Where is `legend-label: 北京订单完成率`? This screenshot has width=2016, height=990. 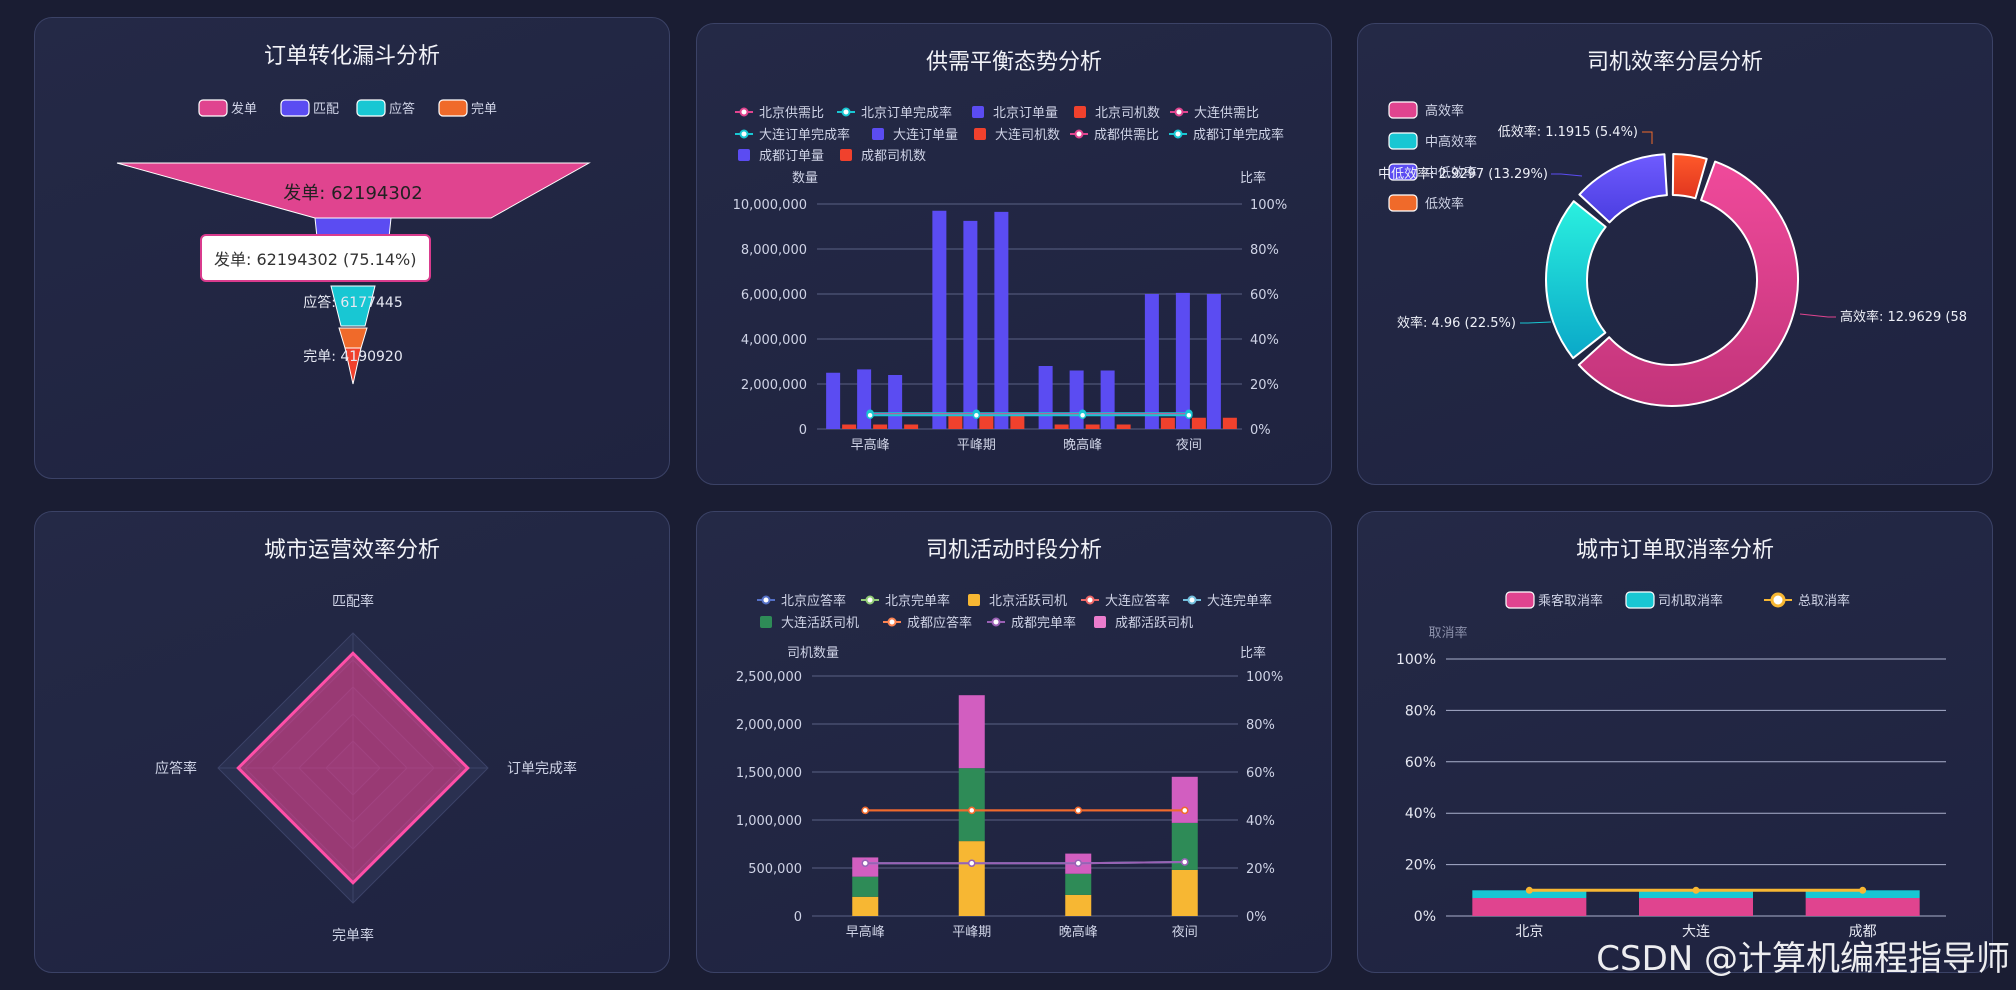 legend-label: 北京订单完成率 is located at coordinates (906, 113).